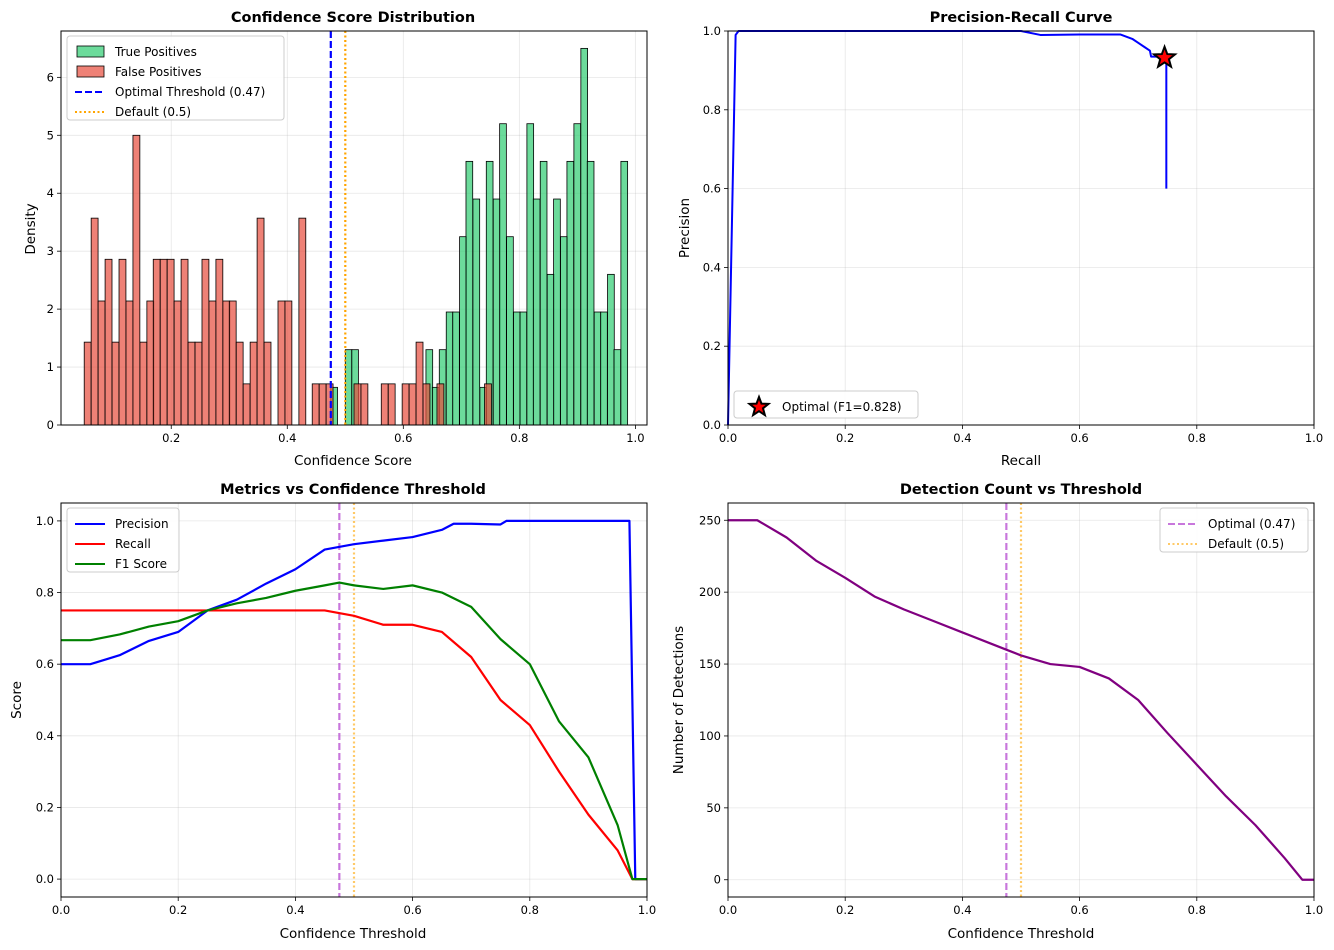 This screenshot has height=950, width=1334. I want to click on y-tick-label: 0.8, so click(712, 110).